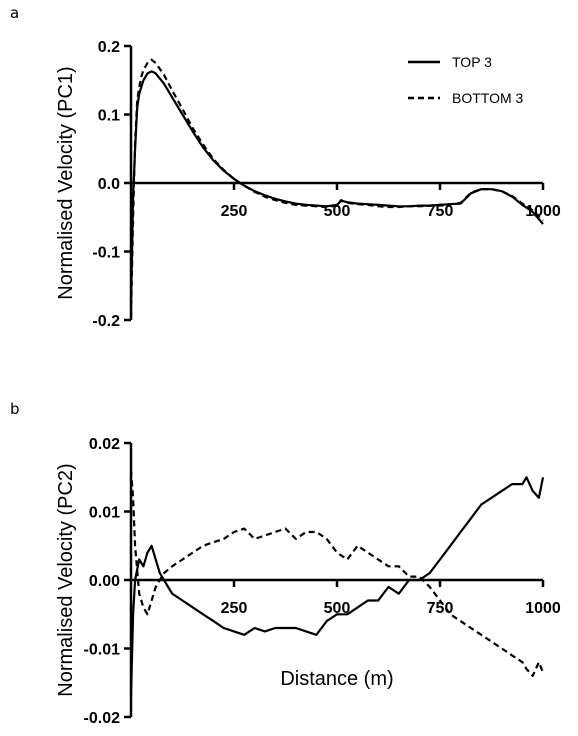 The width and height of the screenshot is (578, 736). I want to click on legend-label-top-3: TOP 3, so click(472, 62).